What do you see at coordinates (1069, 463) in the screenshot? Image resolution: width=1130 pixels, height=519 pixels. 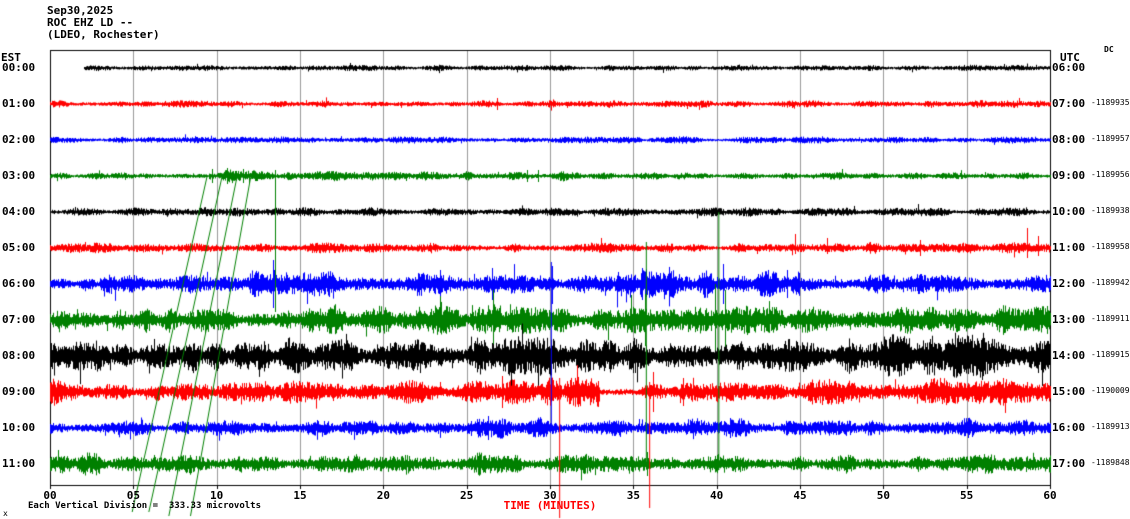 I see `utc-time-label: 17:00` at bounding box center [1069, 463].